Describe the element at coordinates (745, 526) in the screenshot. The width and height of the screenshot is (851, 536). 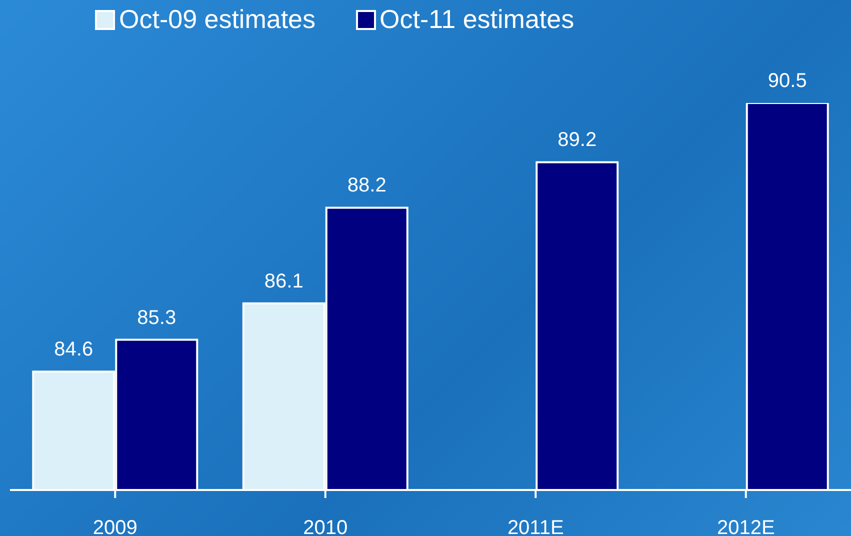
I see `x-tick-label: 2012E` at that location.